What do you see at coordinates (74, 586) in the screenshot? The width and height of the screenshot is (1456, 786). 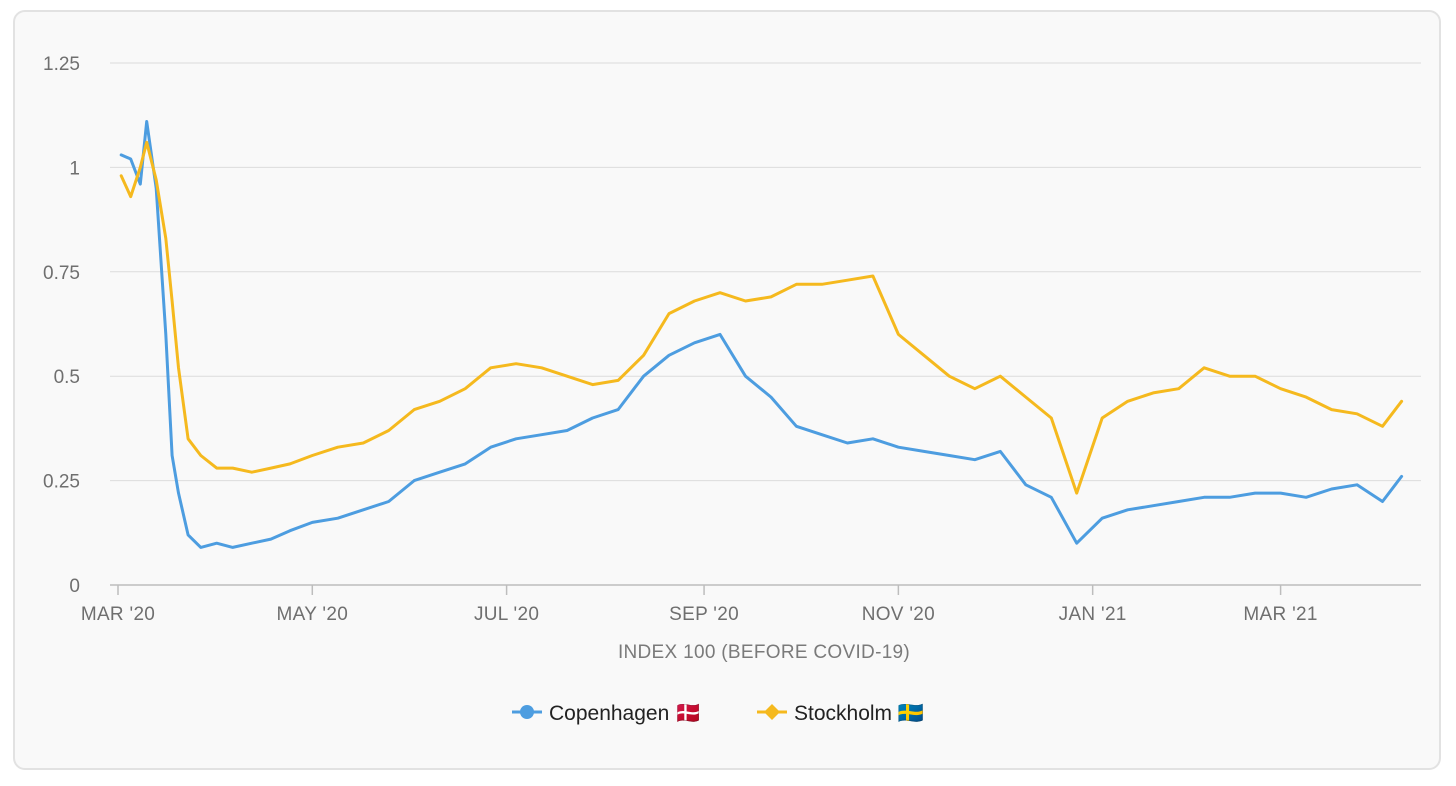 I see `y-tick-label: 0` at bounding box center [74, 586].